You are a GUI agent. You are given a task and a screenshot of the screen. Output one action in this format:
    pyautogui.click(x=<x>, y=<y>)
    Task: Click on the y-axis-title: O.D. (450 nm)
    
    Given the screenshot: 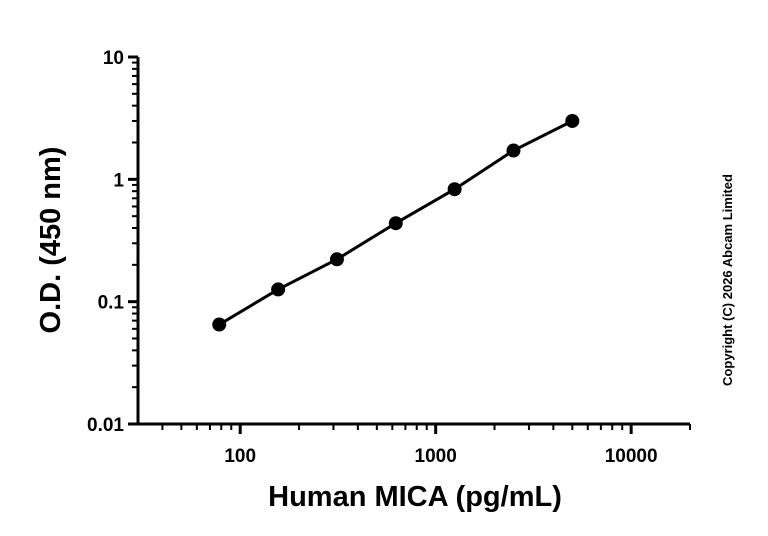 What is the action you would take?
    pyautogui.click(x=51, y=240)
    